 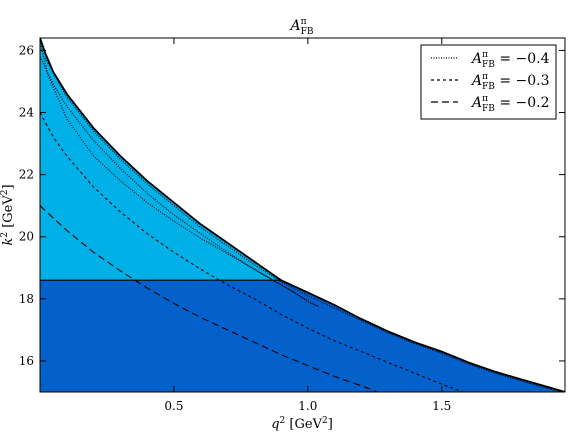 What do you see at coordinates (26, 175) in the screenshot?
I see `y-tick-label: 22` at bounding box center [26, 175].